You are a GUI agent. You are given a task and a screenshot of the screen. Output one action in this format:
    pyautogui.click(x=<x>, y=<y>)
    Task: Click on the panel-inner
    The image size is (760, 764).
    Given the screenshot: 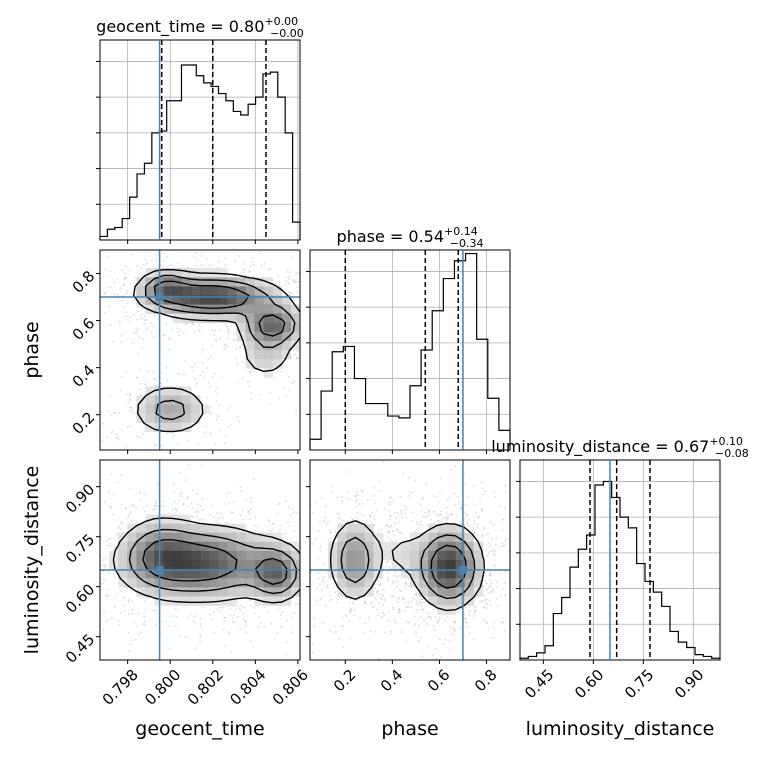 What is the action you would take?
    pyautogui.click(x=422, y=560)
    